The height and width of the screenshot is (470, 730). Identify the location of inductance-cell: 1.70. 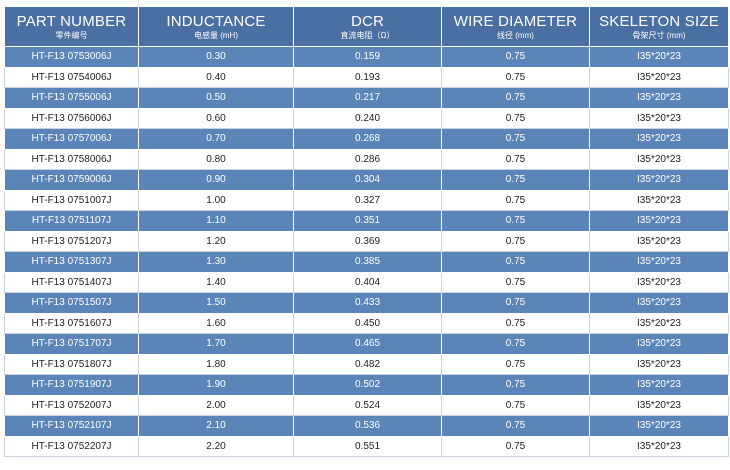
(216, 344).